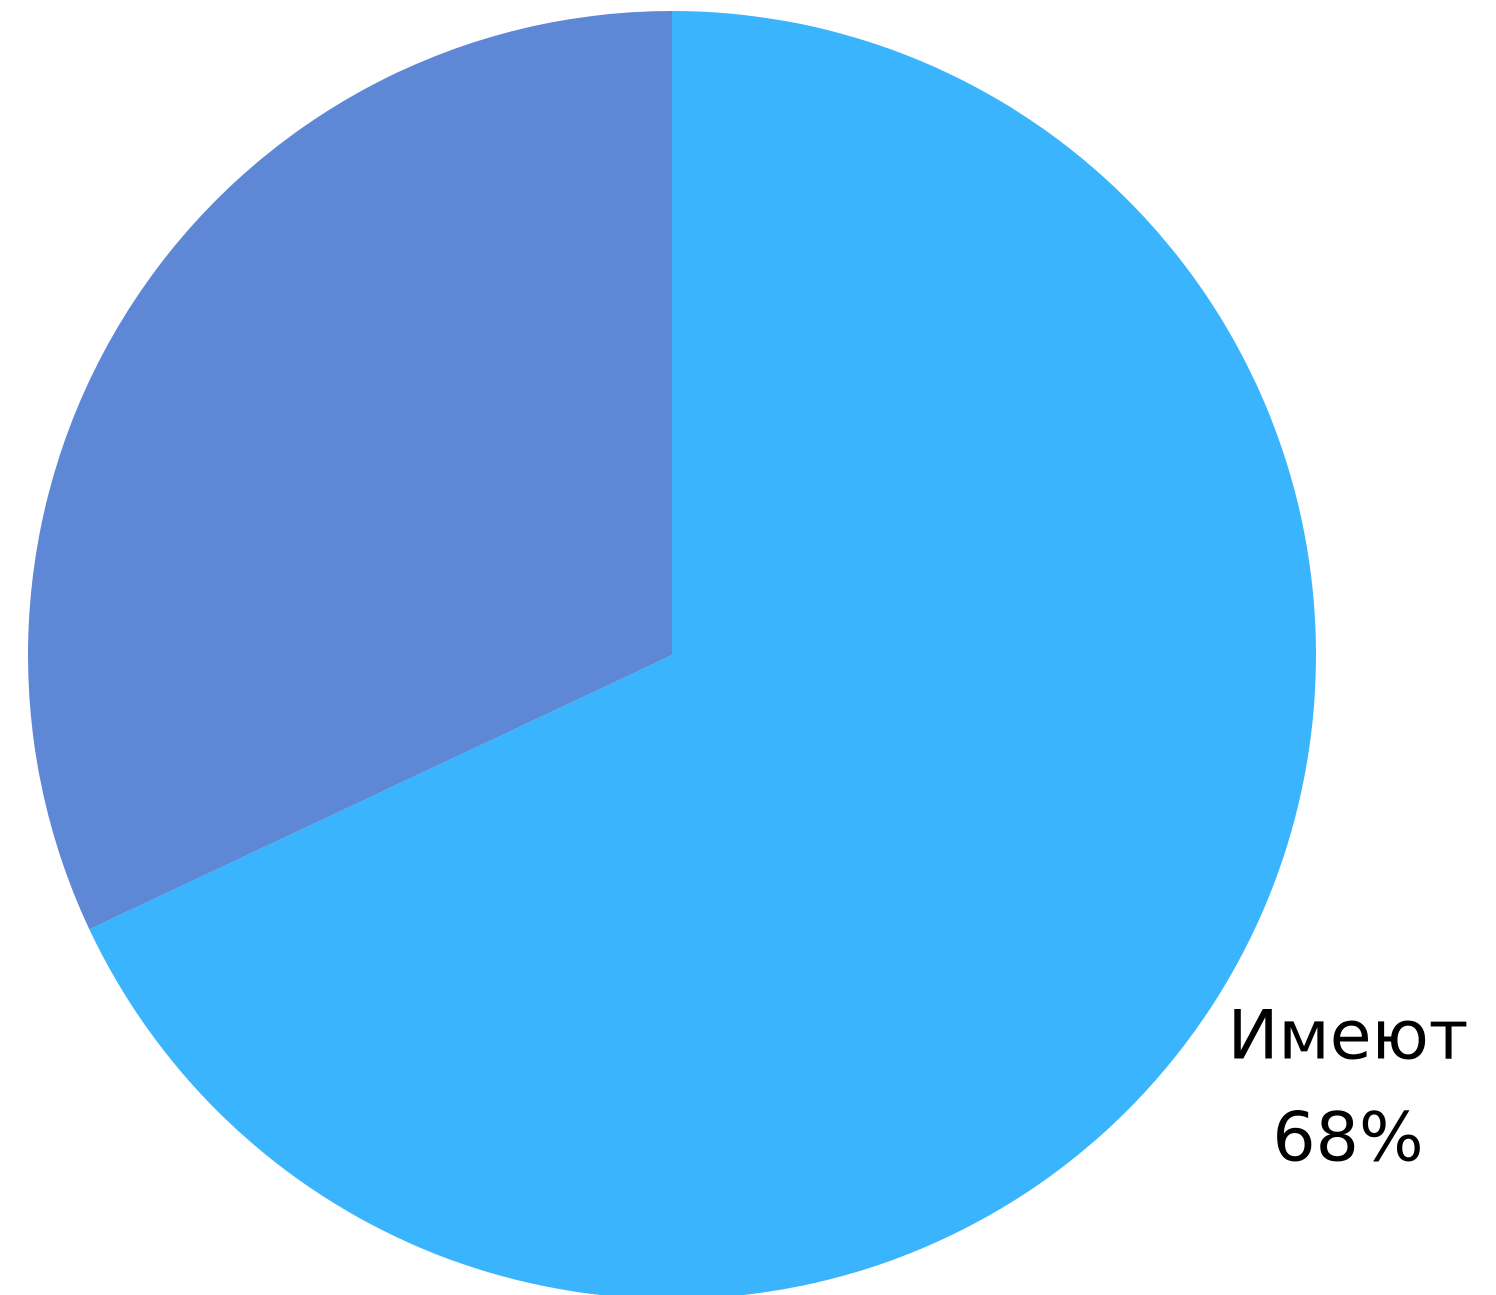 This screenshot has height=1295, width=1496. What do you see at coordinates (1348, 1036) in the screenshot?
I see `slice-label: Имеют` at bounding box center [1348, 1036].